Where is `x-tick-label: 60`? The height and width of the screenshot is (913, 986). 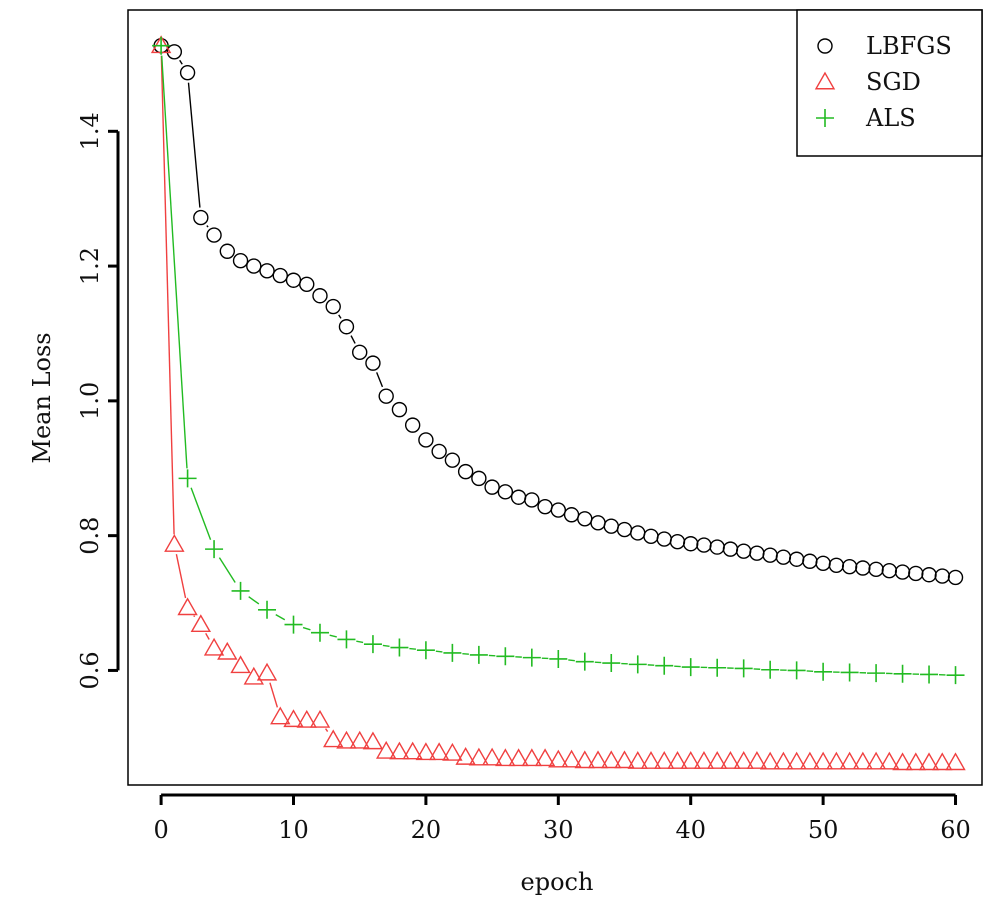 x-tick-label: 60 is located at coordinates (955, 830).